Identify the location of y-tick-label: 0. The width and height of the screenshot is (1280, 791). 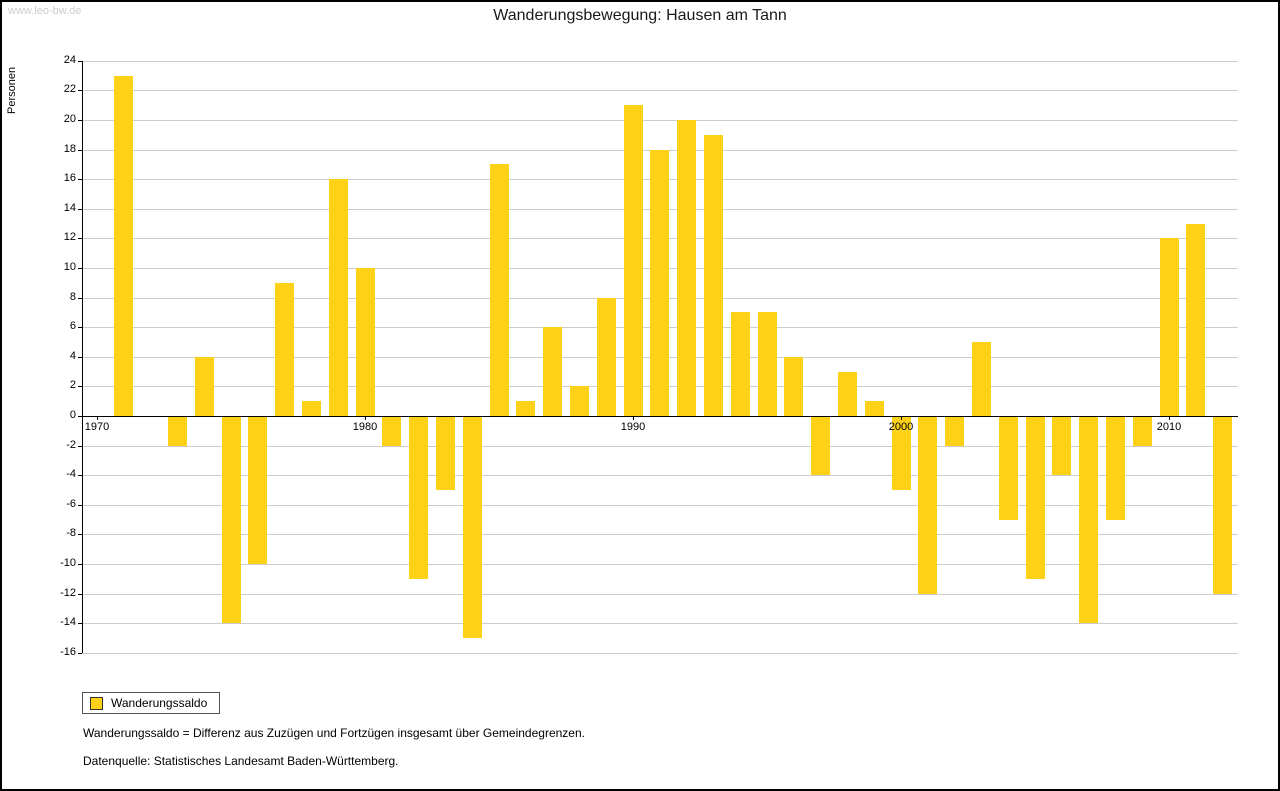
(72, 415).